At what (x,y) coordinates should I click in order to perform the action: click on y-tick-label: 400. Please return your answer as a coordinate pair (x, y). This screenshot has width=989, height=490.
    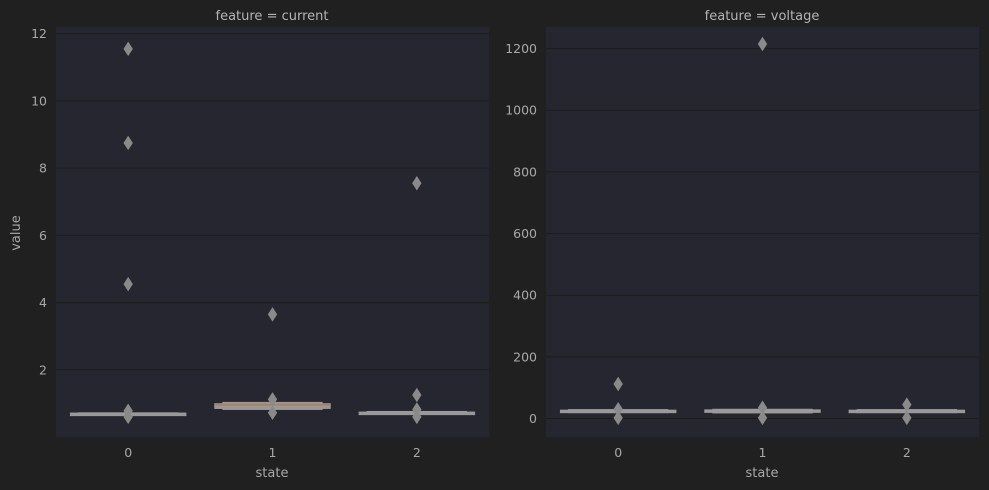
    Looking at the image, I should click on (525, 295).